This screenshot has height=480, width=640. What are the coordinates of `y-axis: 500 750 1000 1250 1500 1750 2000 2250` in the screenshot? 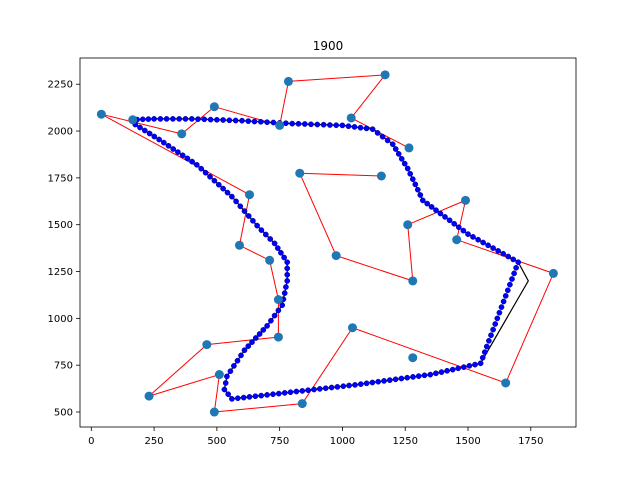 It's located at (64, 249).